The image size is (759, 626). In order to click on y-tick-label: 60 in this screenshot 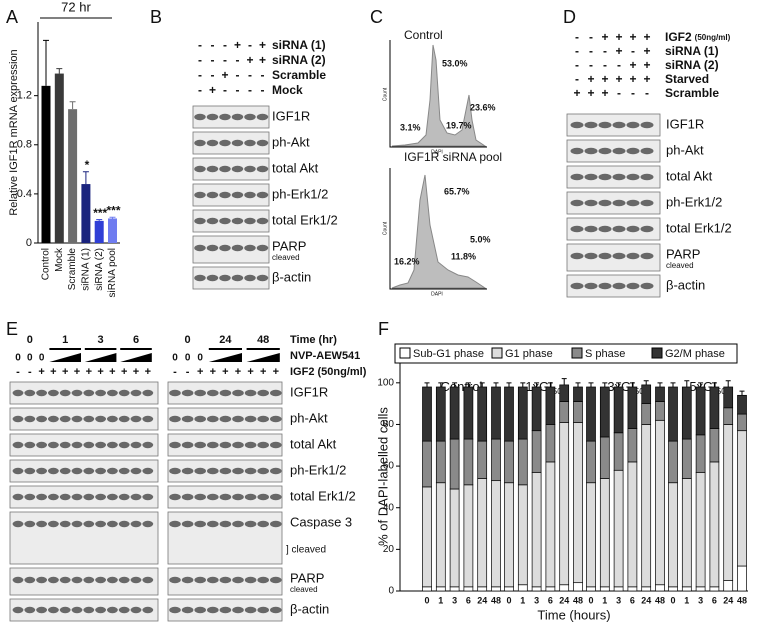, I will do `click(389, 466)`.